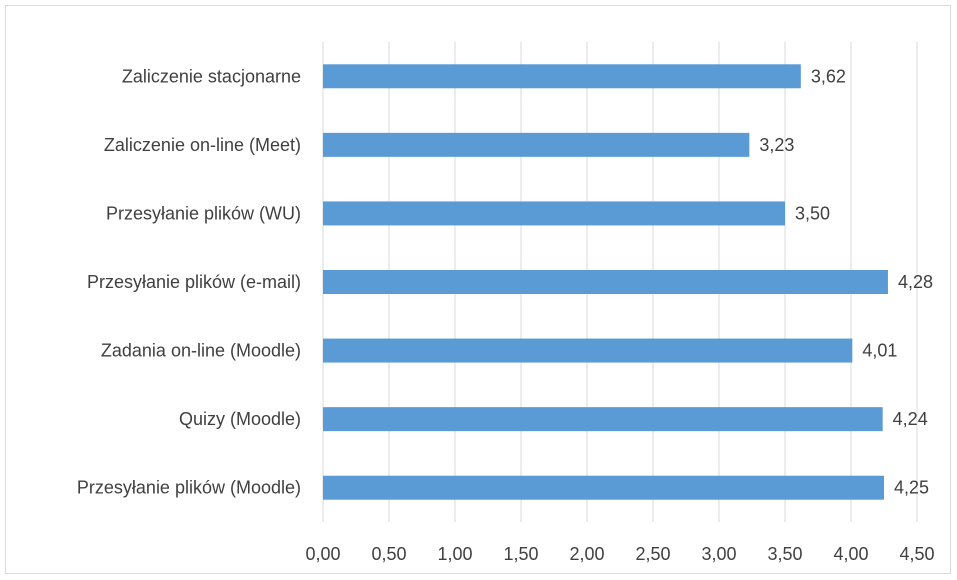  Describe the element at coordinates (718, 554) in the screenshot. I see `x-tick-label: 3,00` at that location.